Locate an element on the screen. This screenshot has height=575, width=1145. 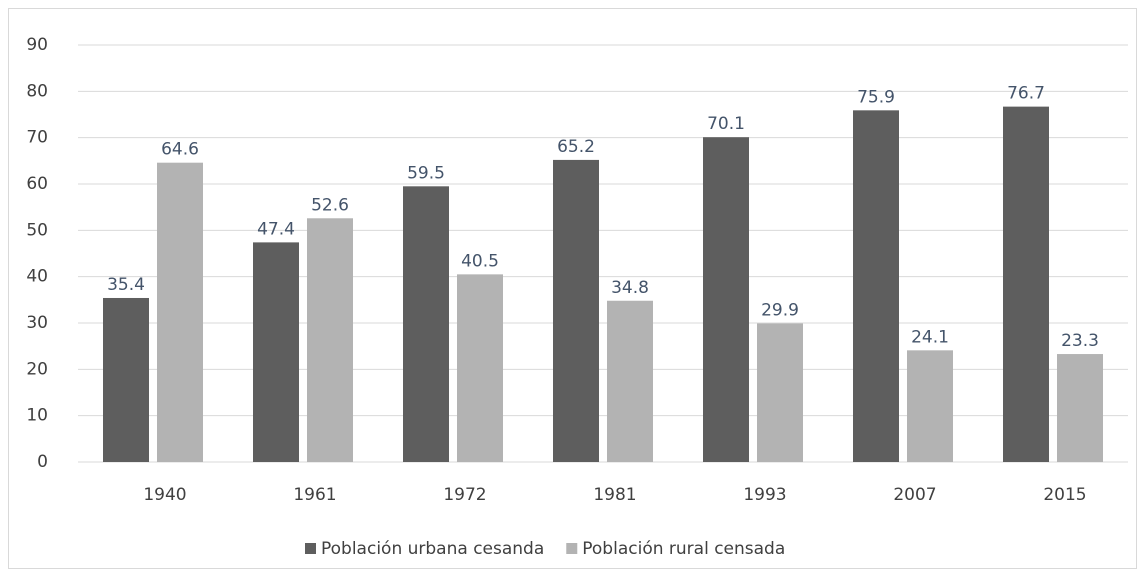
x-tick-label: 1961 is located at coordinates (314, 495).